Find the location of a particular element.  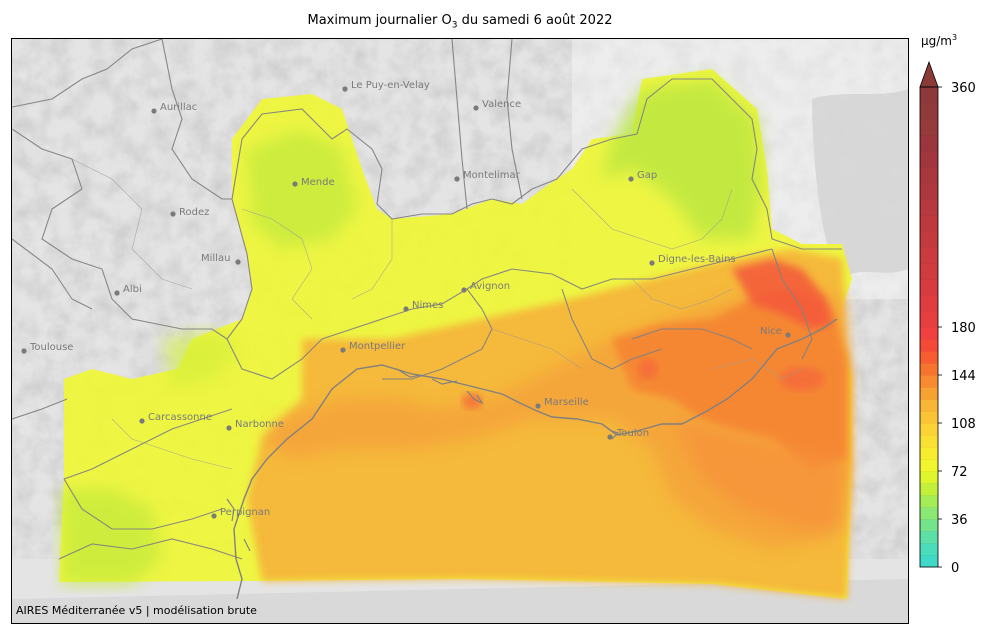

city-le-puy: Le Puy-en-Velay is located at coordinates (386, 86).